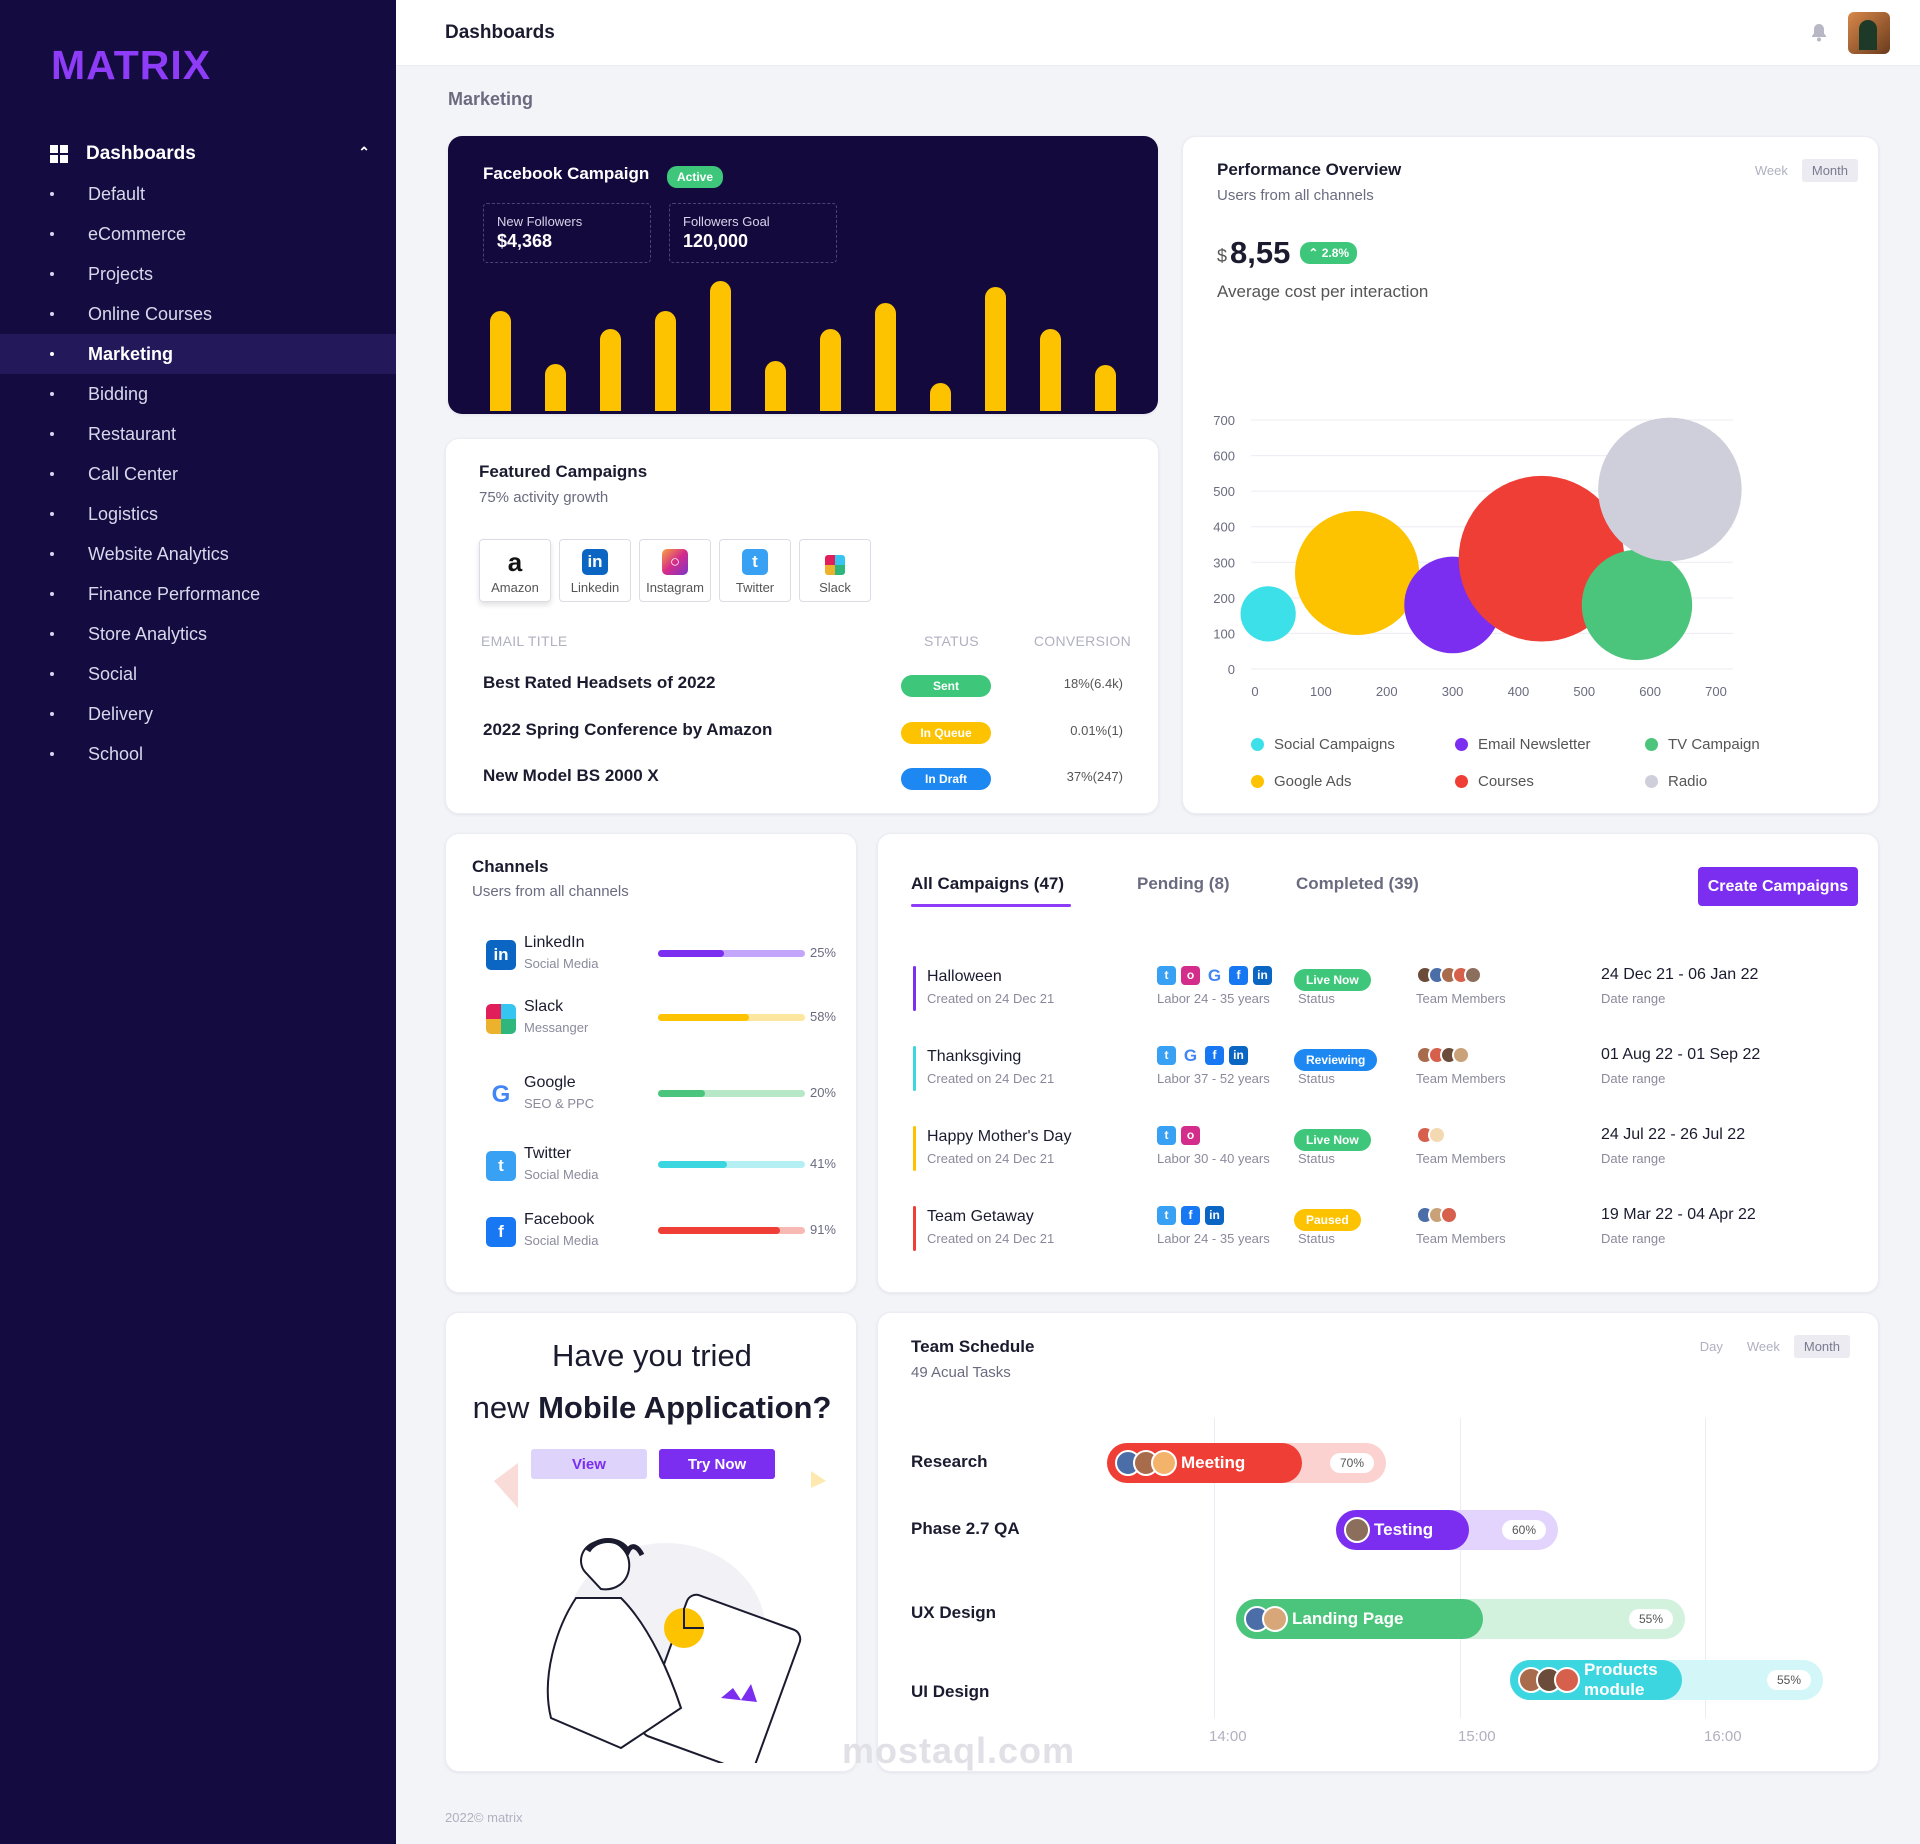 This screenshot has width=1920, height=1844. I want to click on task-name: Testing, so click(1403, 1530).